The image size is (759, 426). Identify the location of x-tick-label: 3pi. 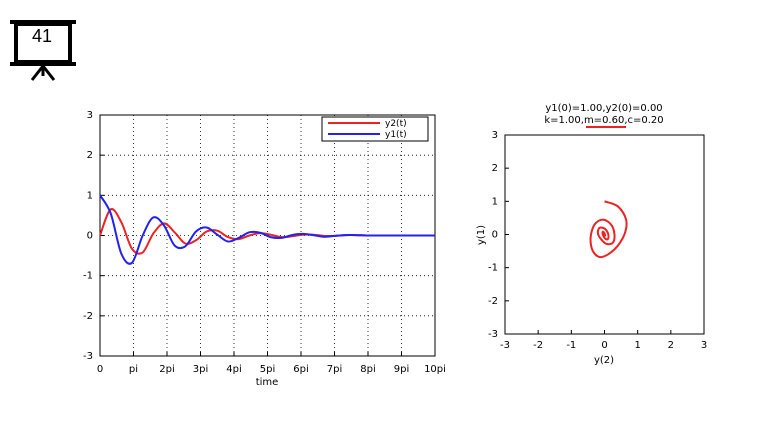
(201, 369).